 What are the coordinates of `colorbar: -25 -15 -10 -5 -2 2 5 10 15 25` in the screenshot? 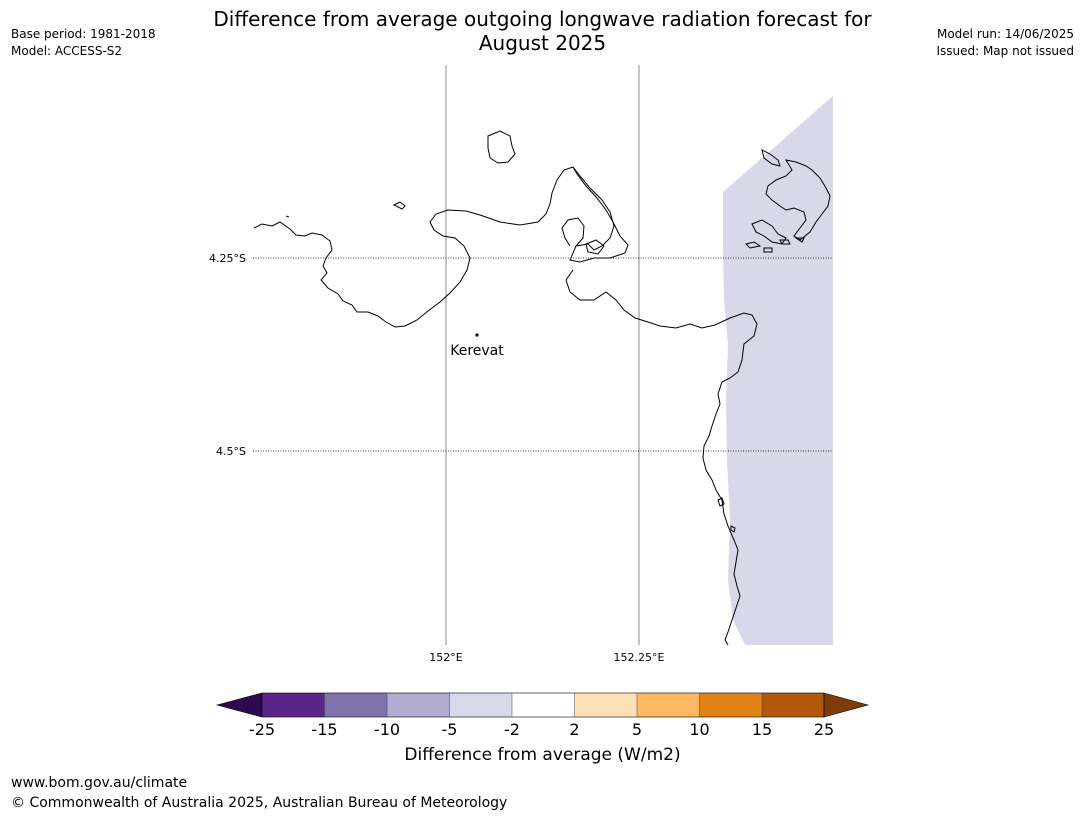 It's located at (542, 715).